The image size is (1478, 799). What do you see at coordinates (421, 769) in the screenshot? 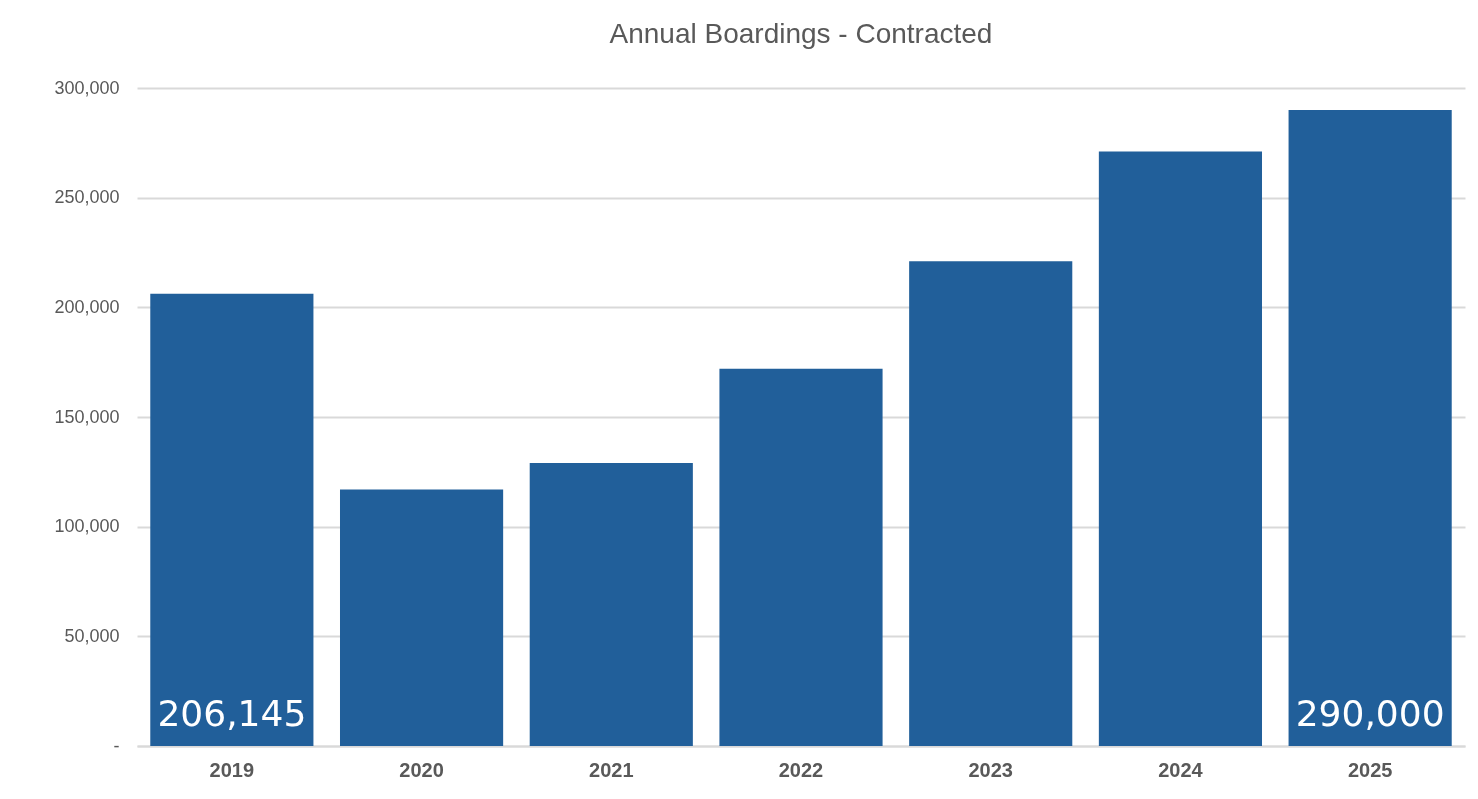
I see `x-tick-label: 2020` at bounding box center [421, 769].